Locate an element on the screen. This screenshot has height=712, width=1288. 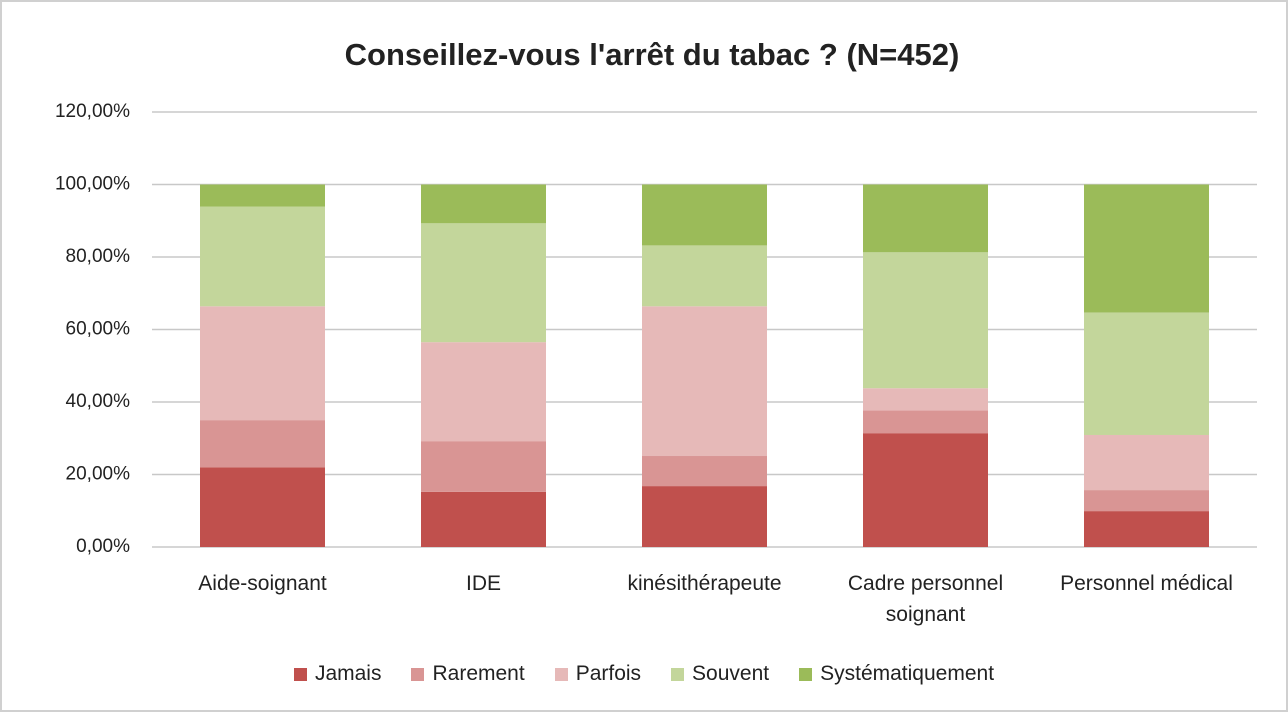
legend-label: Systématiquement is located at coordinates (907, 673).